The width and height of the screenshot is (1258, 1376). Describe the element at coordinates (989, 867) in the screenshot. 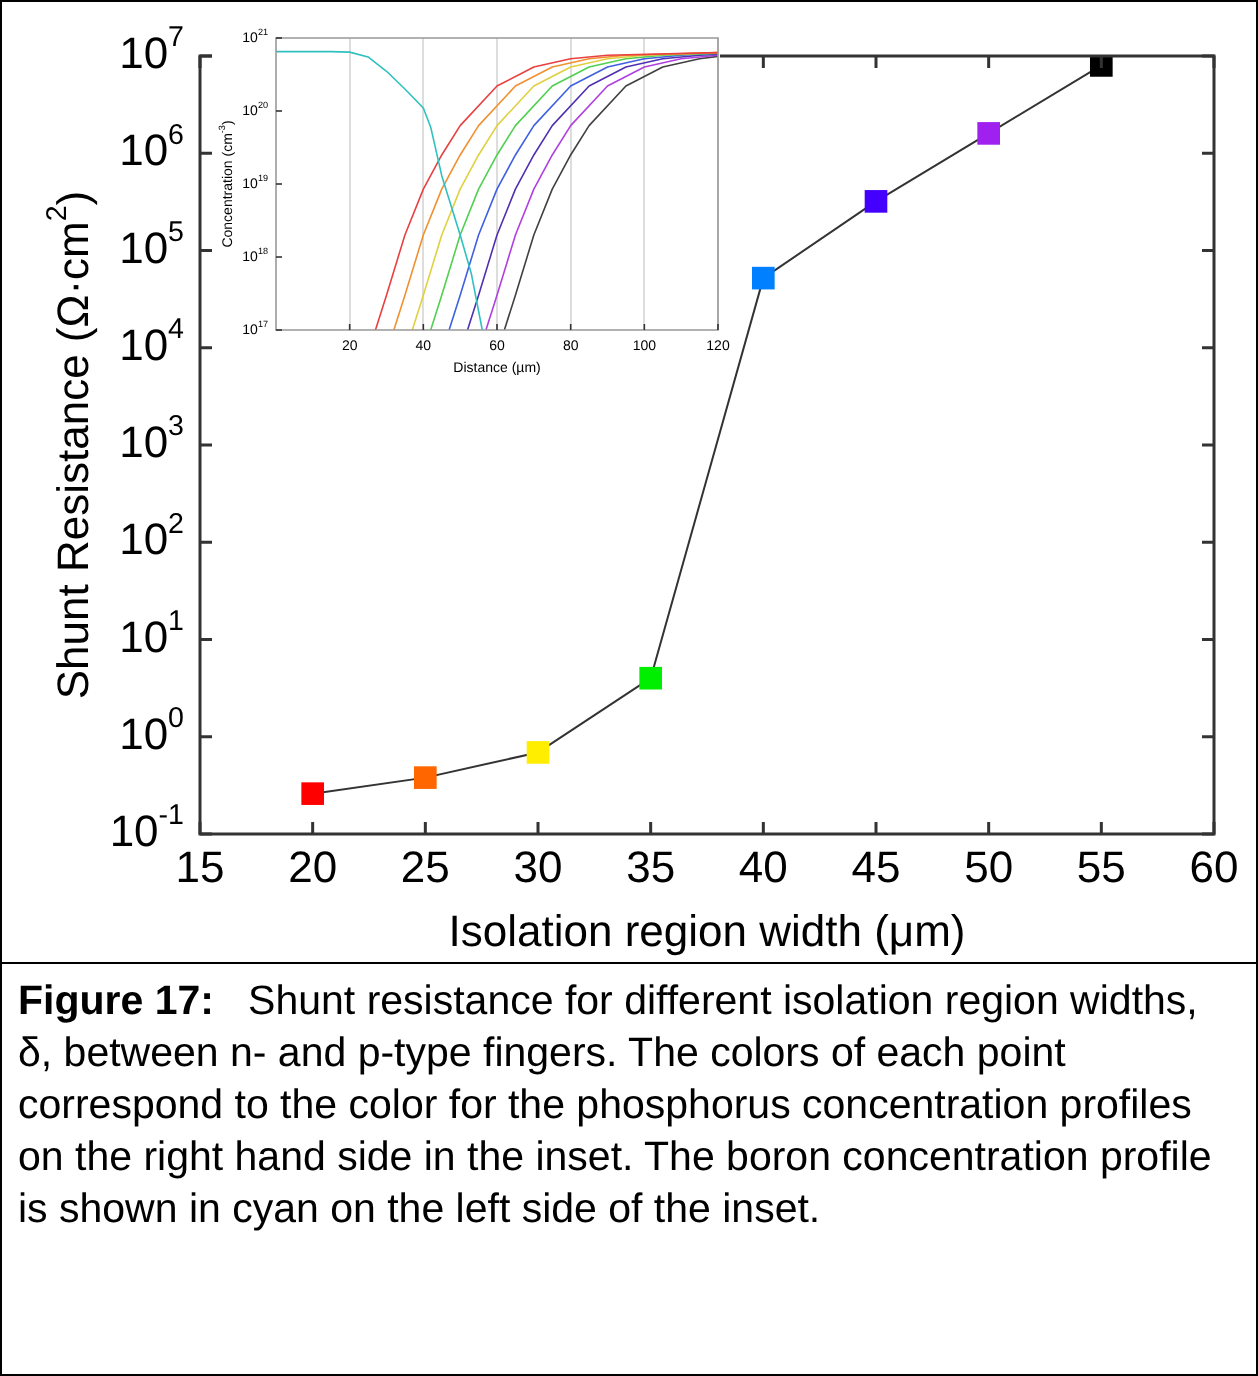

I see `x-tick-label: 50` at that location.